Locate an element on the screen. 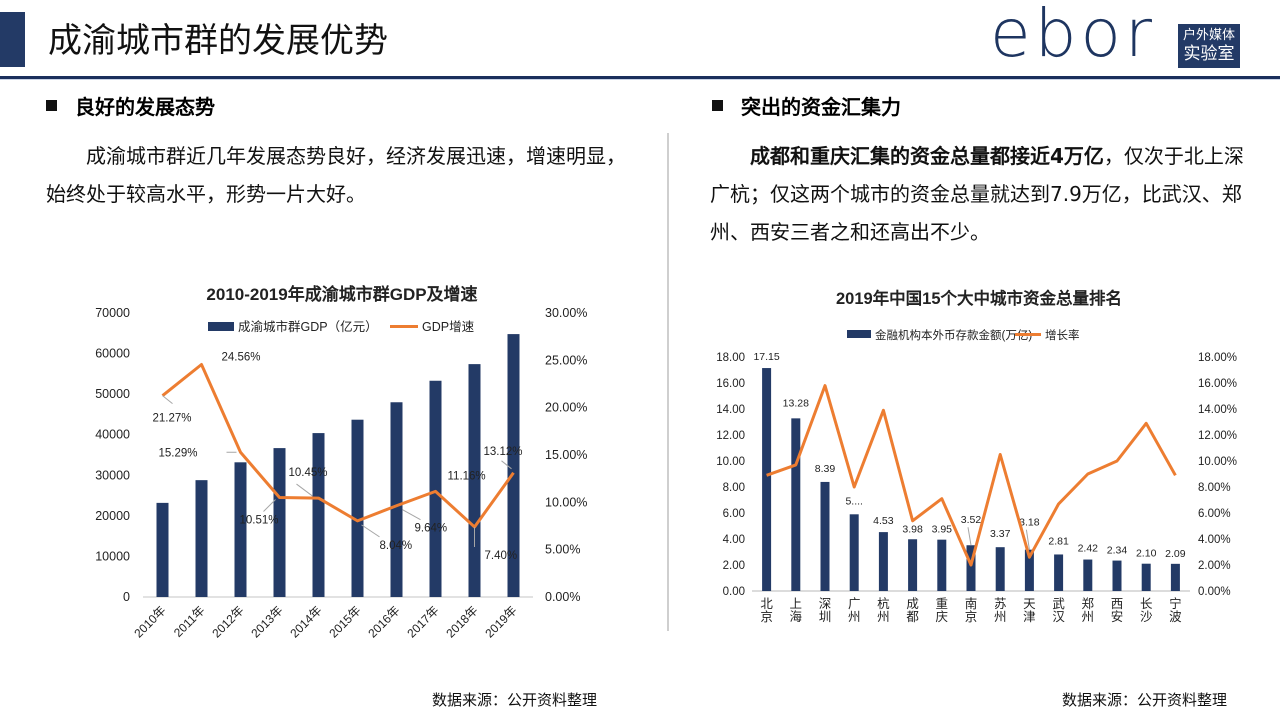 This screenshot has height=720, width=1280. x-tick-label: 宁波 is located at coordinates (1175, 610).